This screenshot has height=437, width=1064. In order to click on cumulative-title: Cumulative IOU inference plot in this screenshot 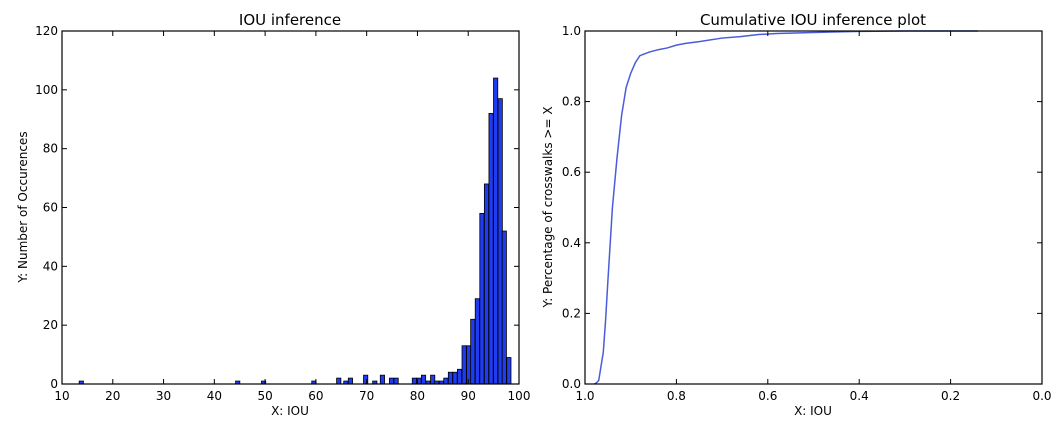, I will do `click(813, 20)`.